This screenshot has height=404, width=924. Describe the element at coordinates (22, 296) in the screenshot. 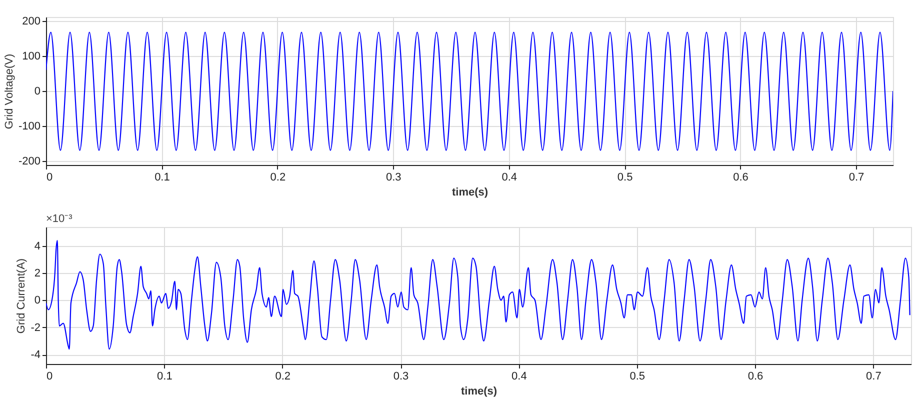

I see `y-axis-title: Grid Current(A)` at that location.